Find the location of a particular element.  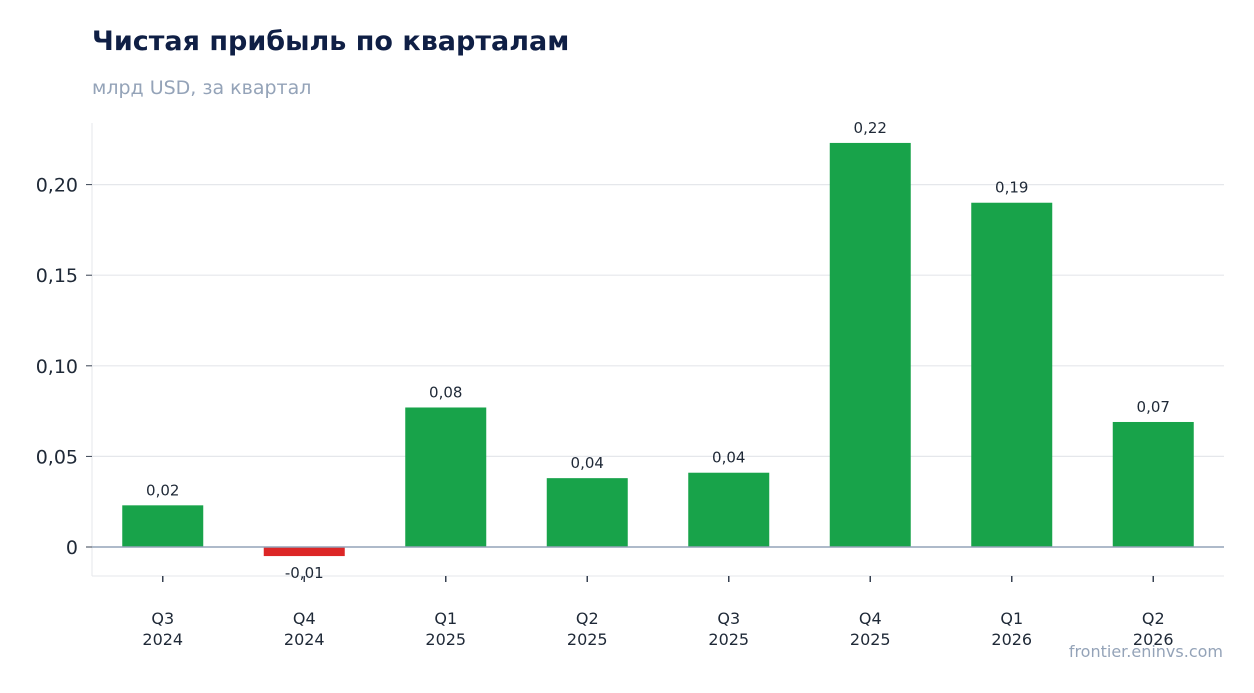

y-tick-label: 0,05 is located at coordinates (57, 457).